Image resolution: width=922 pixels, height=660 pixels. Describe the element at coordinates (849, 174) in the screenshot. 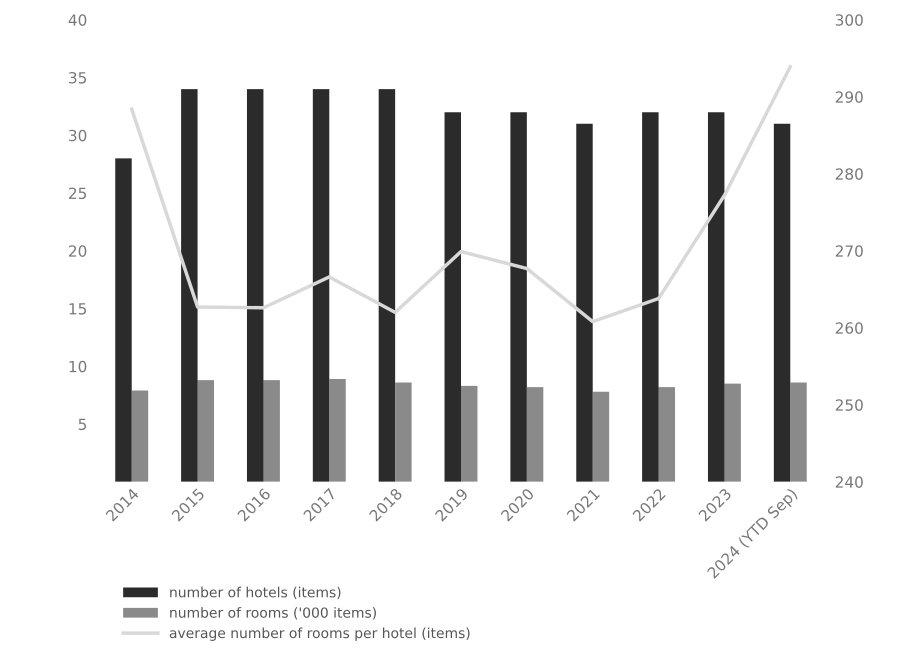

I see `y2-tick-label: 280` at that location.